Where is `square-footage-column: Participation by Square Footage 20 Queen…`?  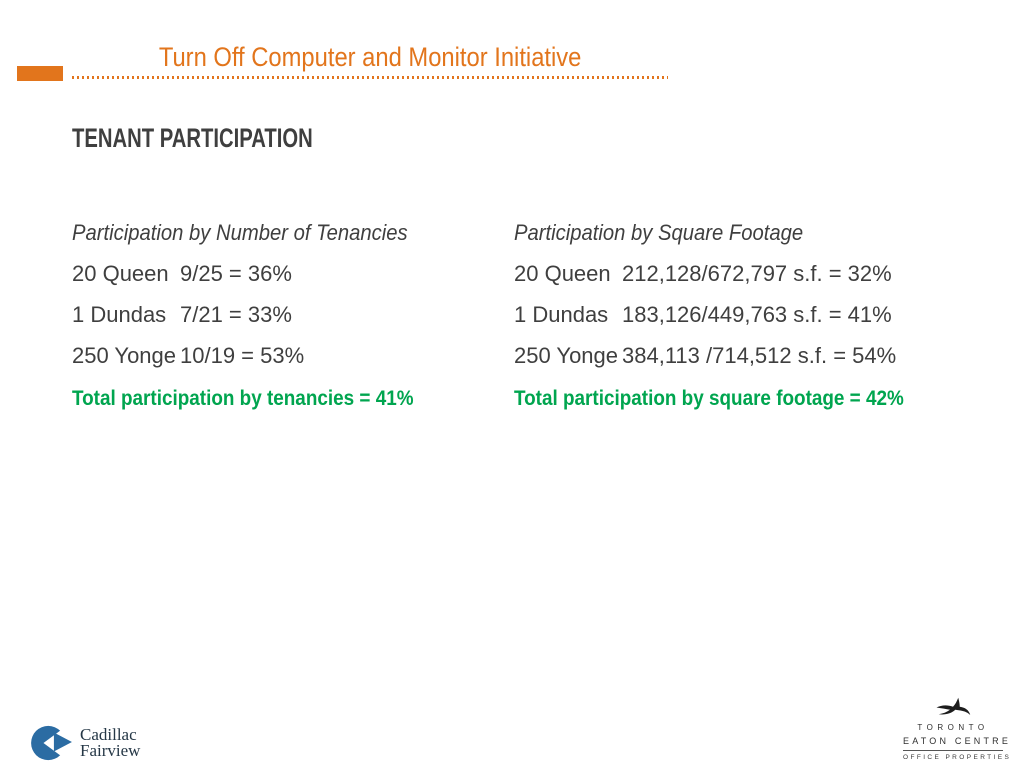 square-footage-column: Participation by Square Footage 20 Queen… is located at coordinates (734, 316).